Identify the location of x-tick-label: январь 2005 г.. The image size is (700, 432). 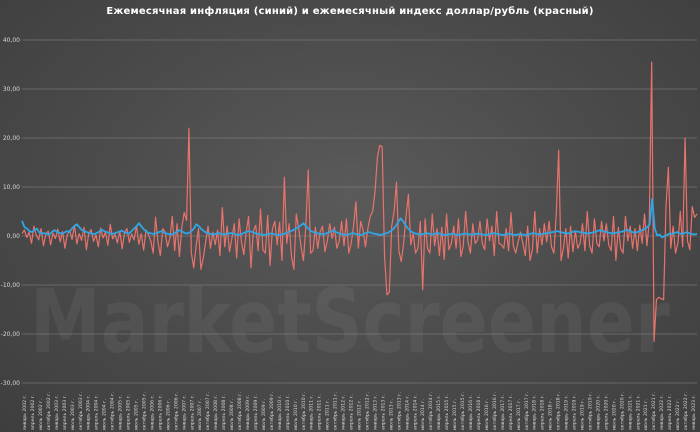
(121, 412).